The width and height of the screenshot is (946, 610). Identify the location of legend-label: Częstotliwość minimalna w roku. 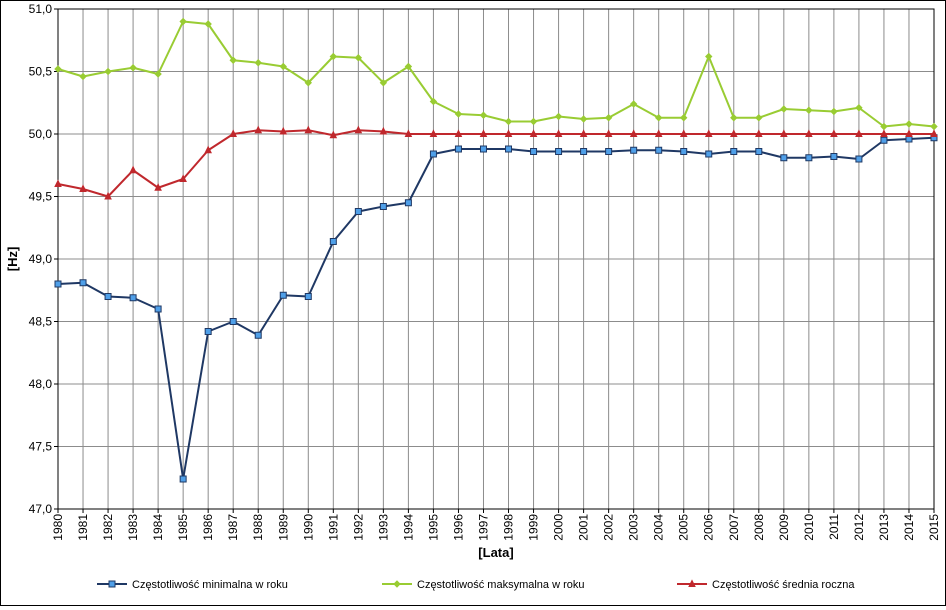
(210, 585).